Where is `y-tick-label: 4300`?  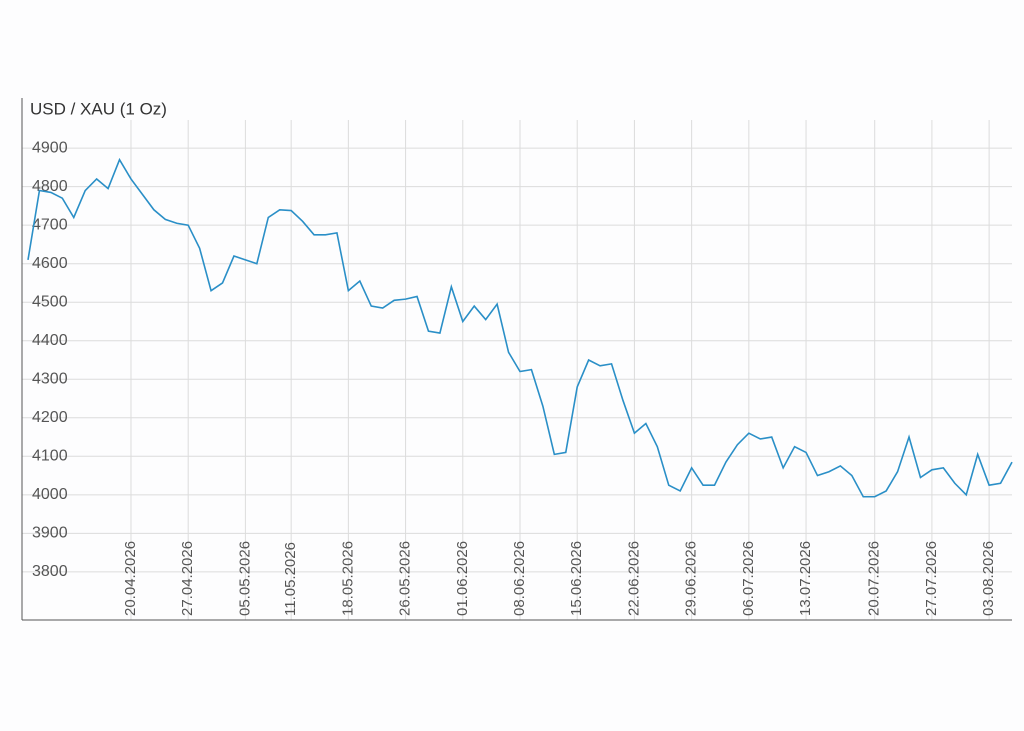
y-tick-label: 4300 is located at coordinates (50, 378).